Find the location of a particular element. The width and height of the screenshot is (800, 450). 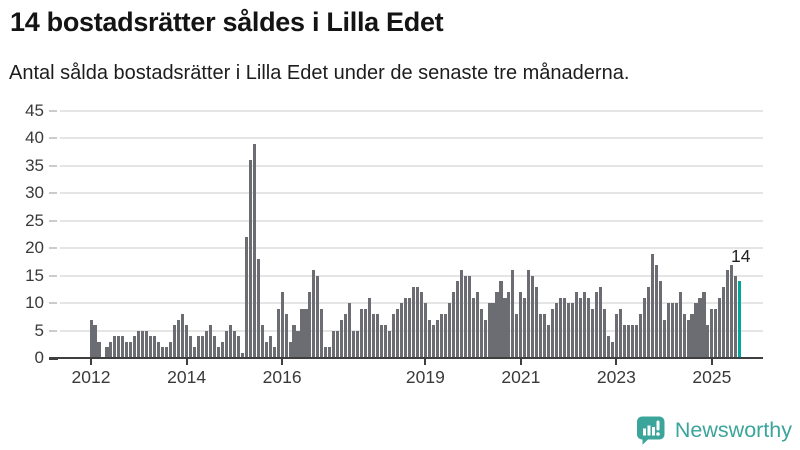

x-axis-label: 2012 is located at coordinates (91, 377).